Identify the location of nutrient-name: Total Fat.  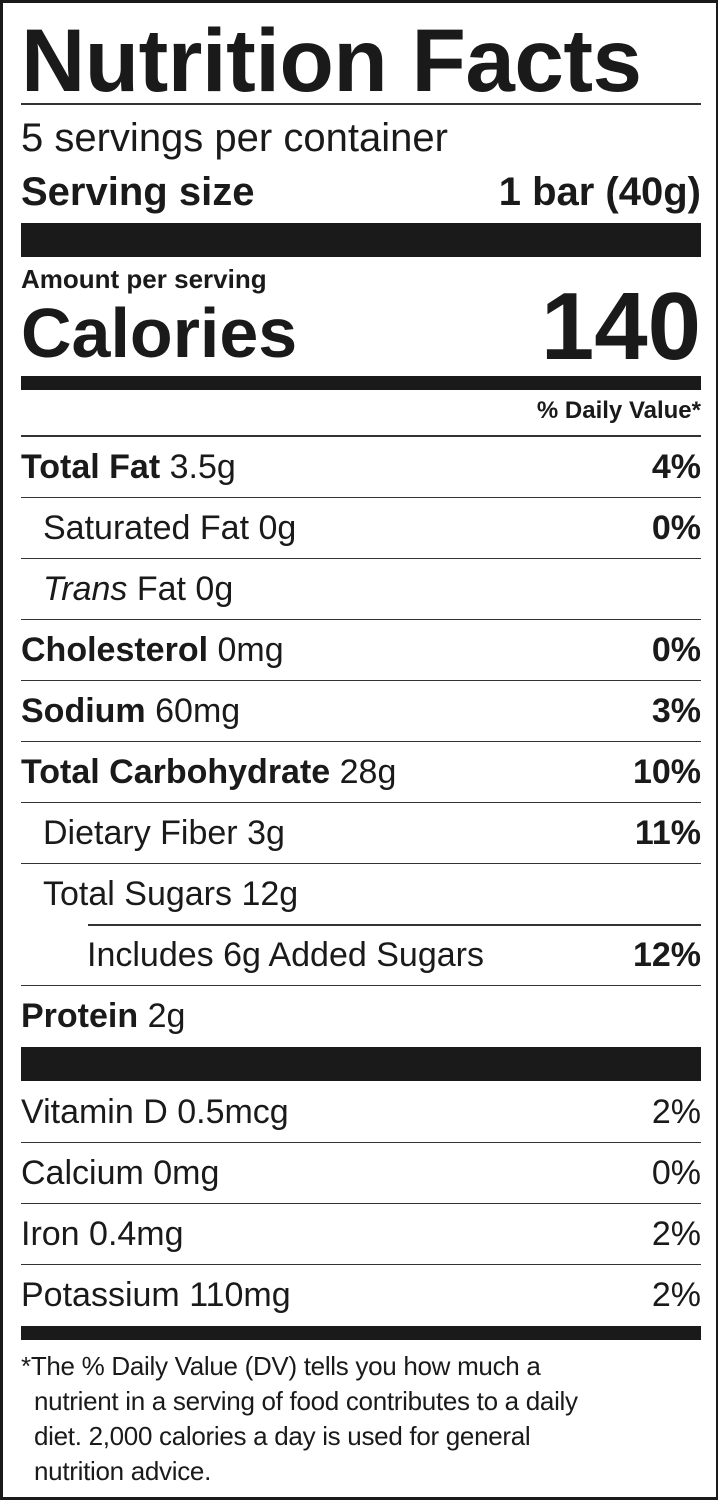
(91, 466).